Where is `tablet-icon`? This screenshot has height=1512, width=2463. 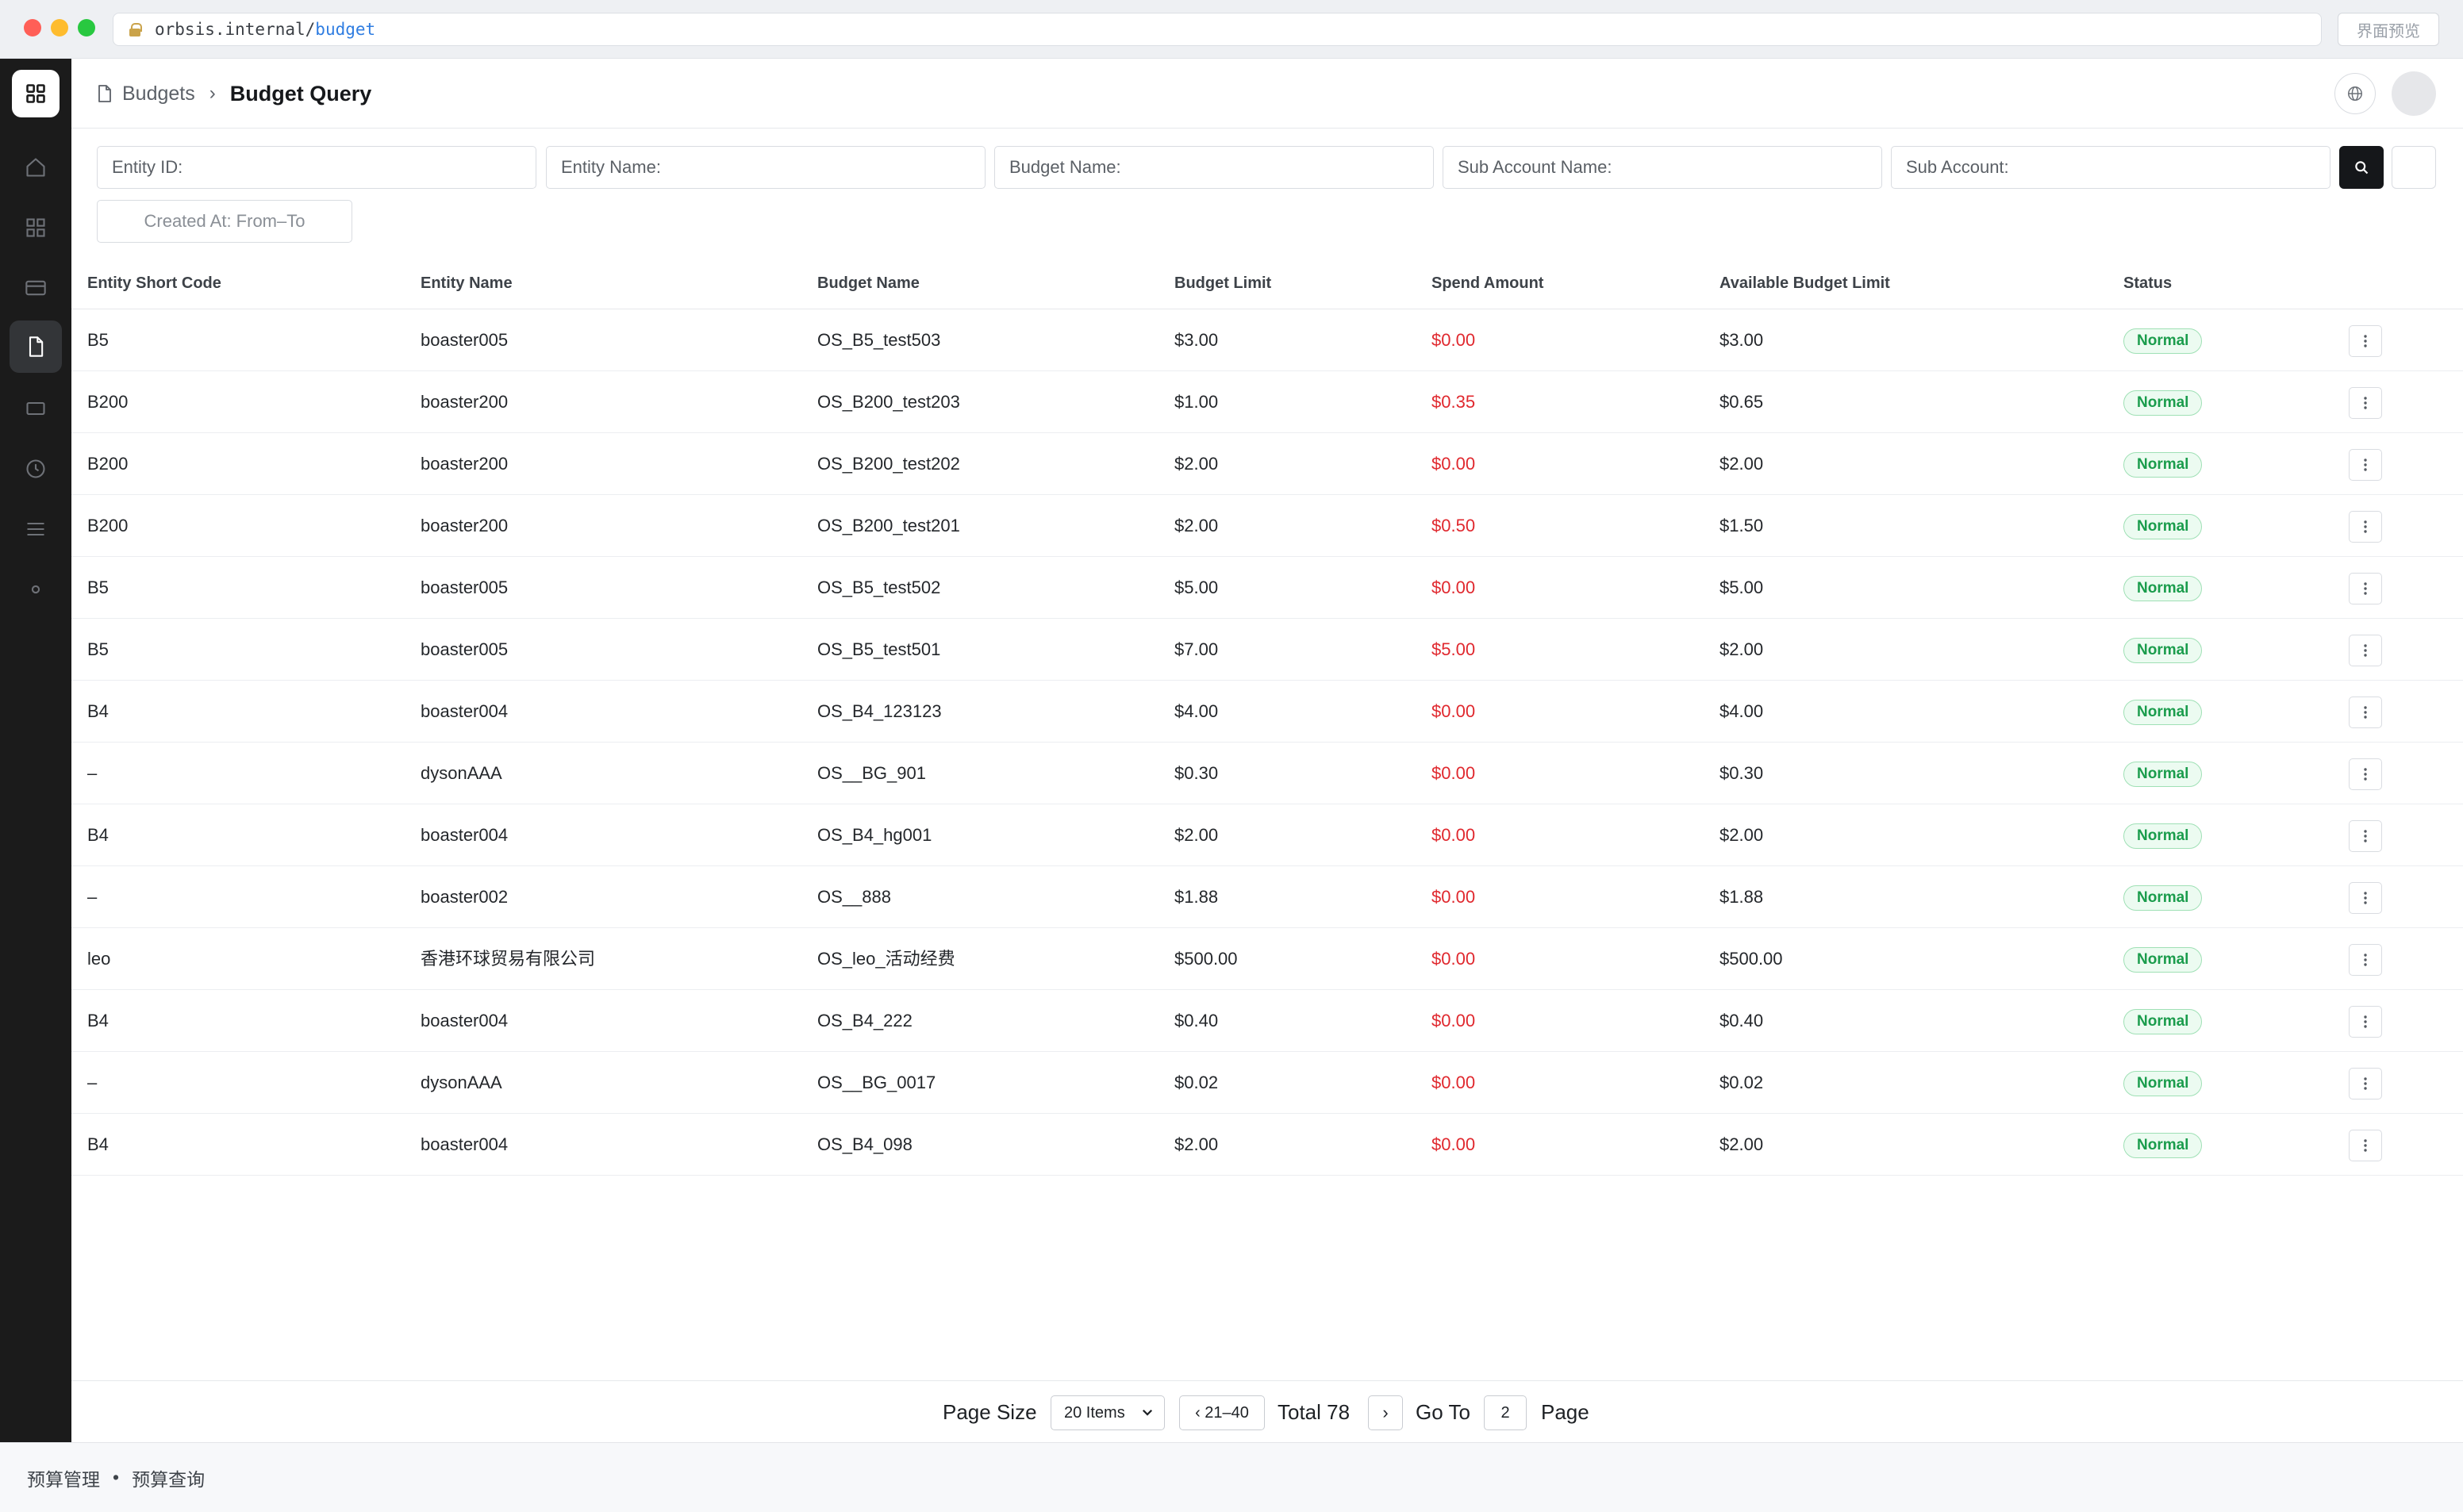
tablet-icon is located at coordinates (35, 409).